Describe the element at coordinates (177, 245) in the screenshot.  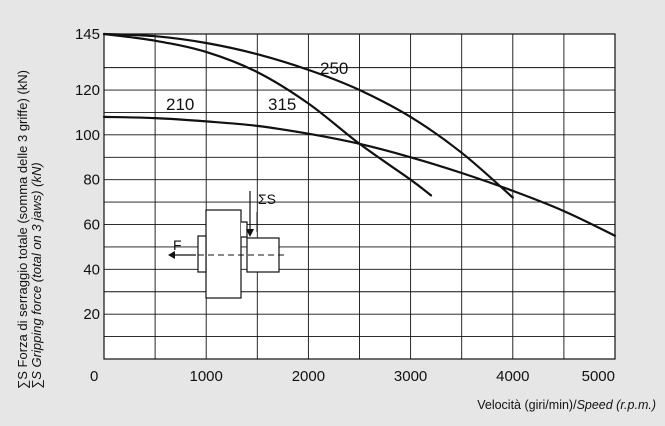
I see `force-label-f: F` at that location.